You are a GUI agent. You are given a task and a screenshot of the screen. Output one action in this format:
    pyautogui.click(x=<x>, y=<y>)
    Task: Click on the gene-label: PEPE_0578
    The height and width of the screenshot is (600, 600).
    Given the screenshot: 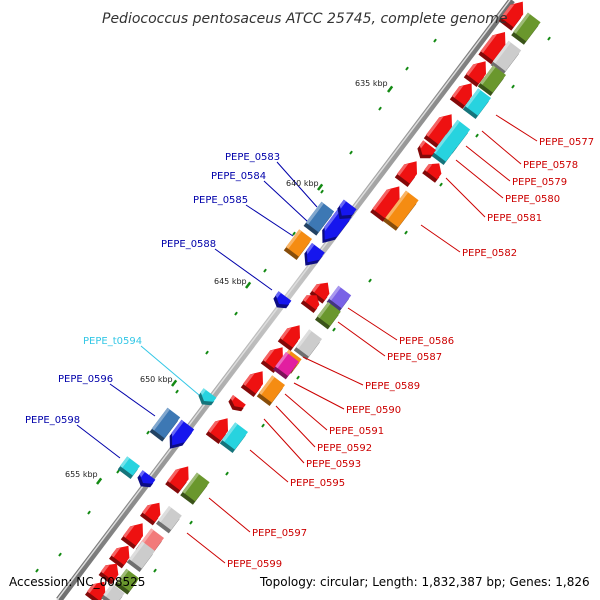 What is the action you would take?
    pyautogui.click(x=550, y=165)
    